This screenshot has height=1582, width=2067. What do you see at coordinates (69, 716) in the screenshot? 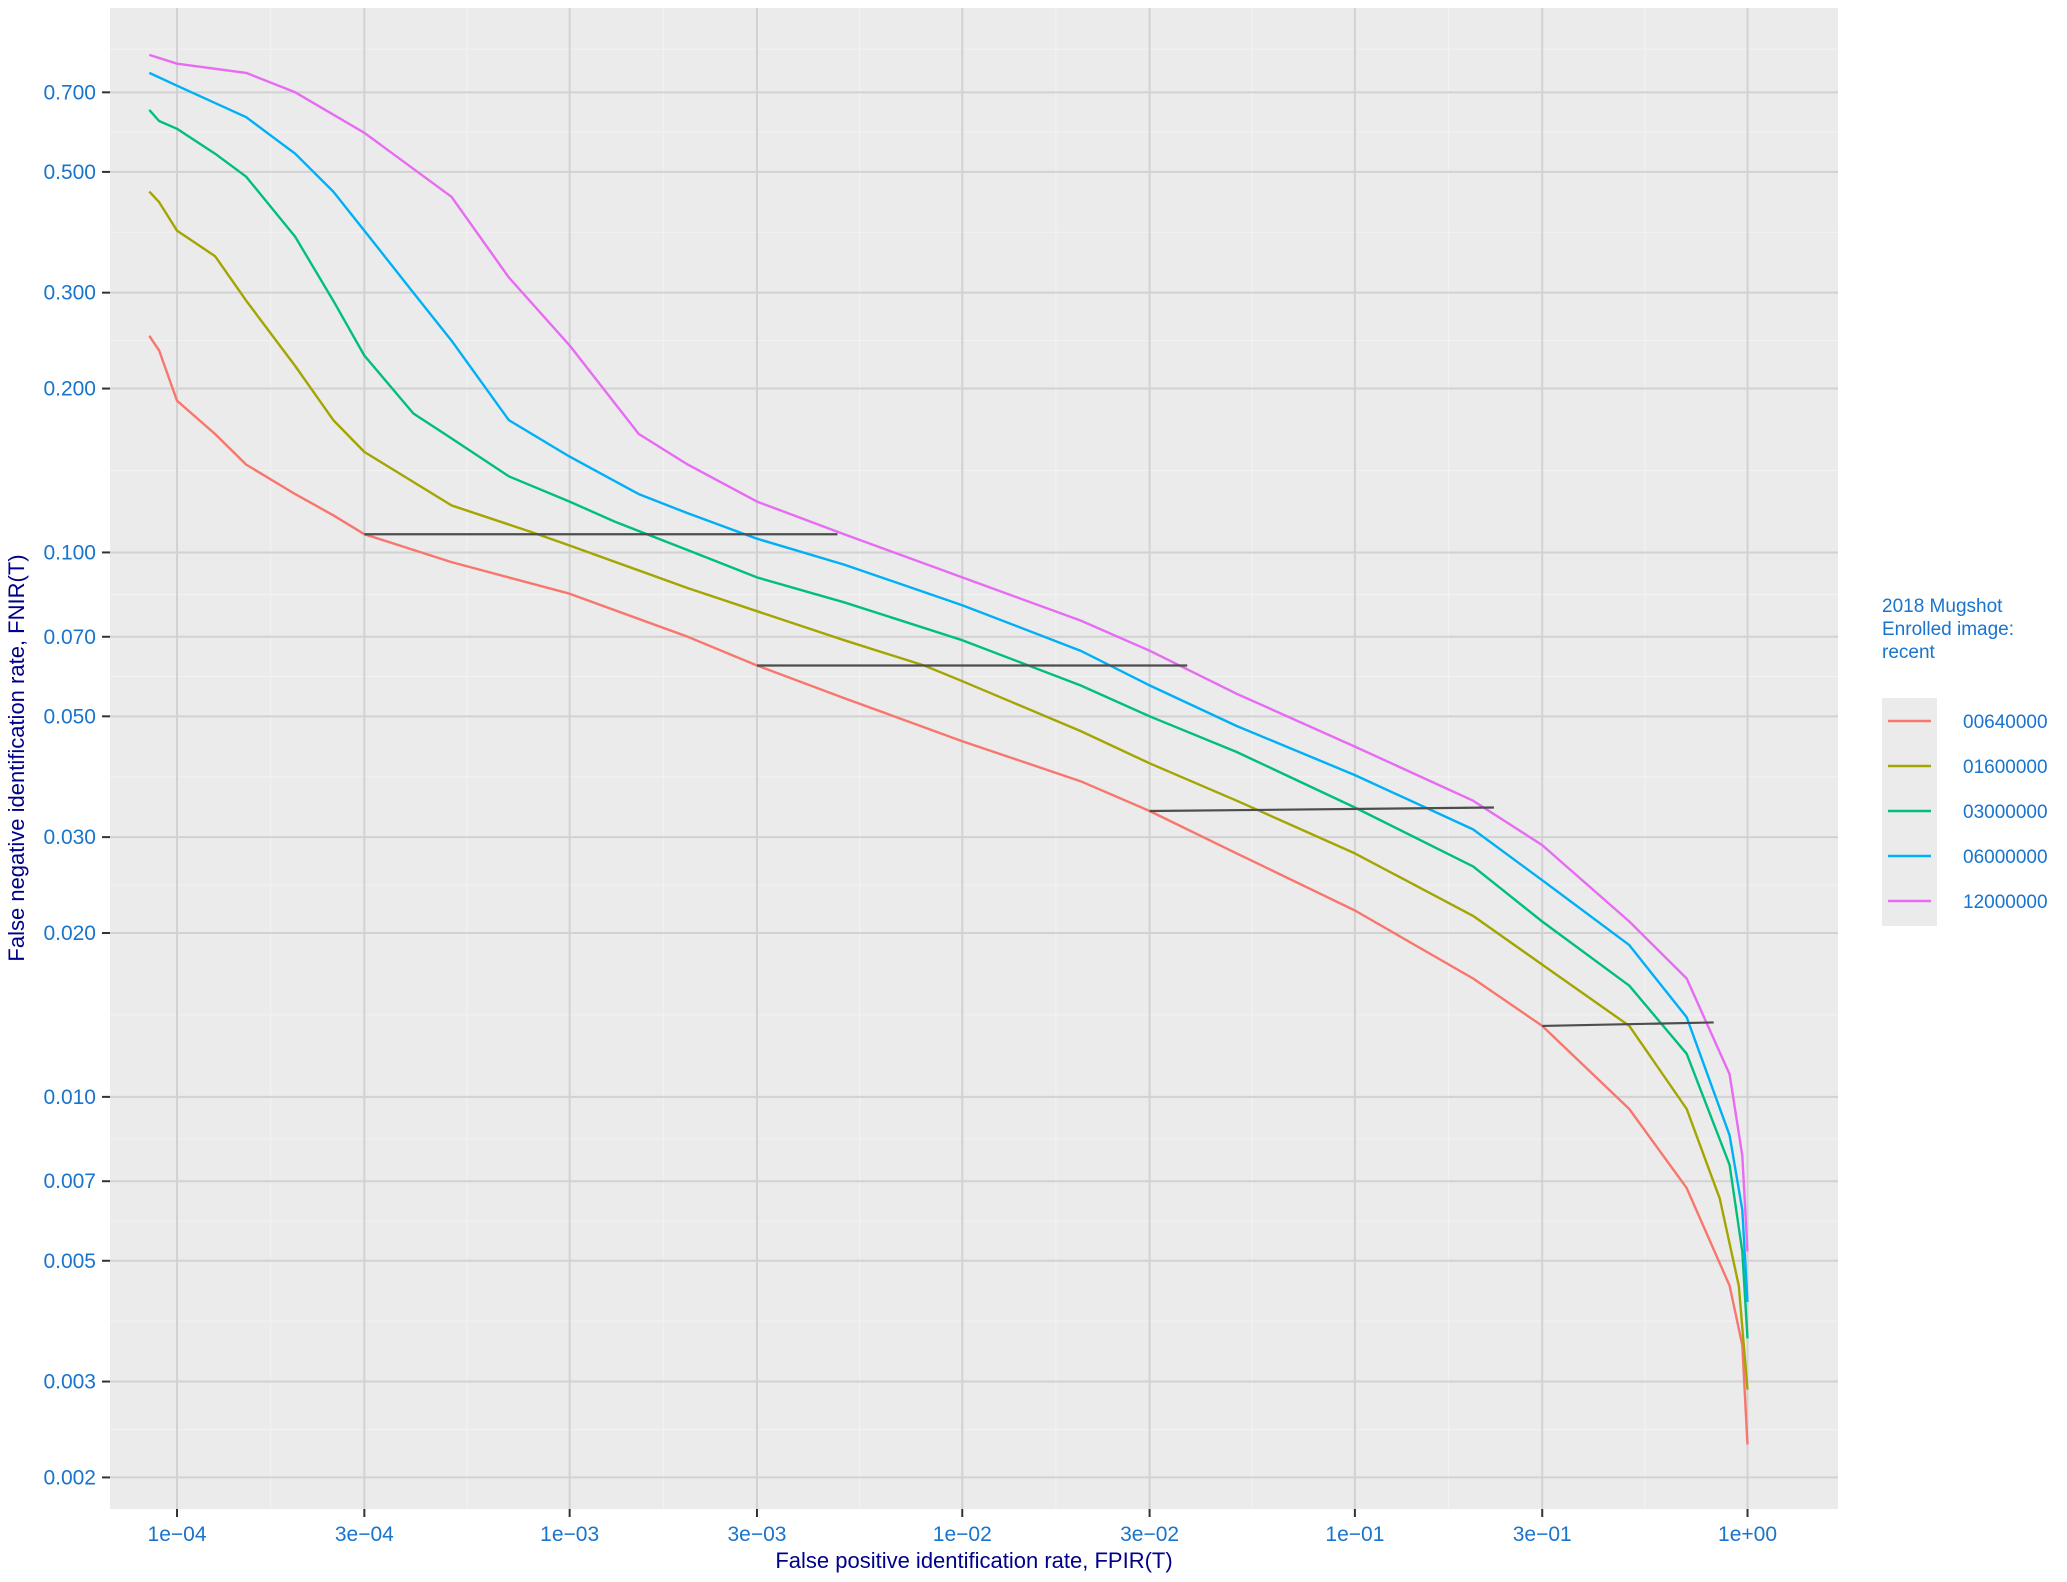
I see `y-tick-label: 0.050` at bounding box center [69, 716].